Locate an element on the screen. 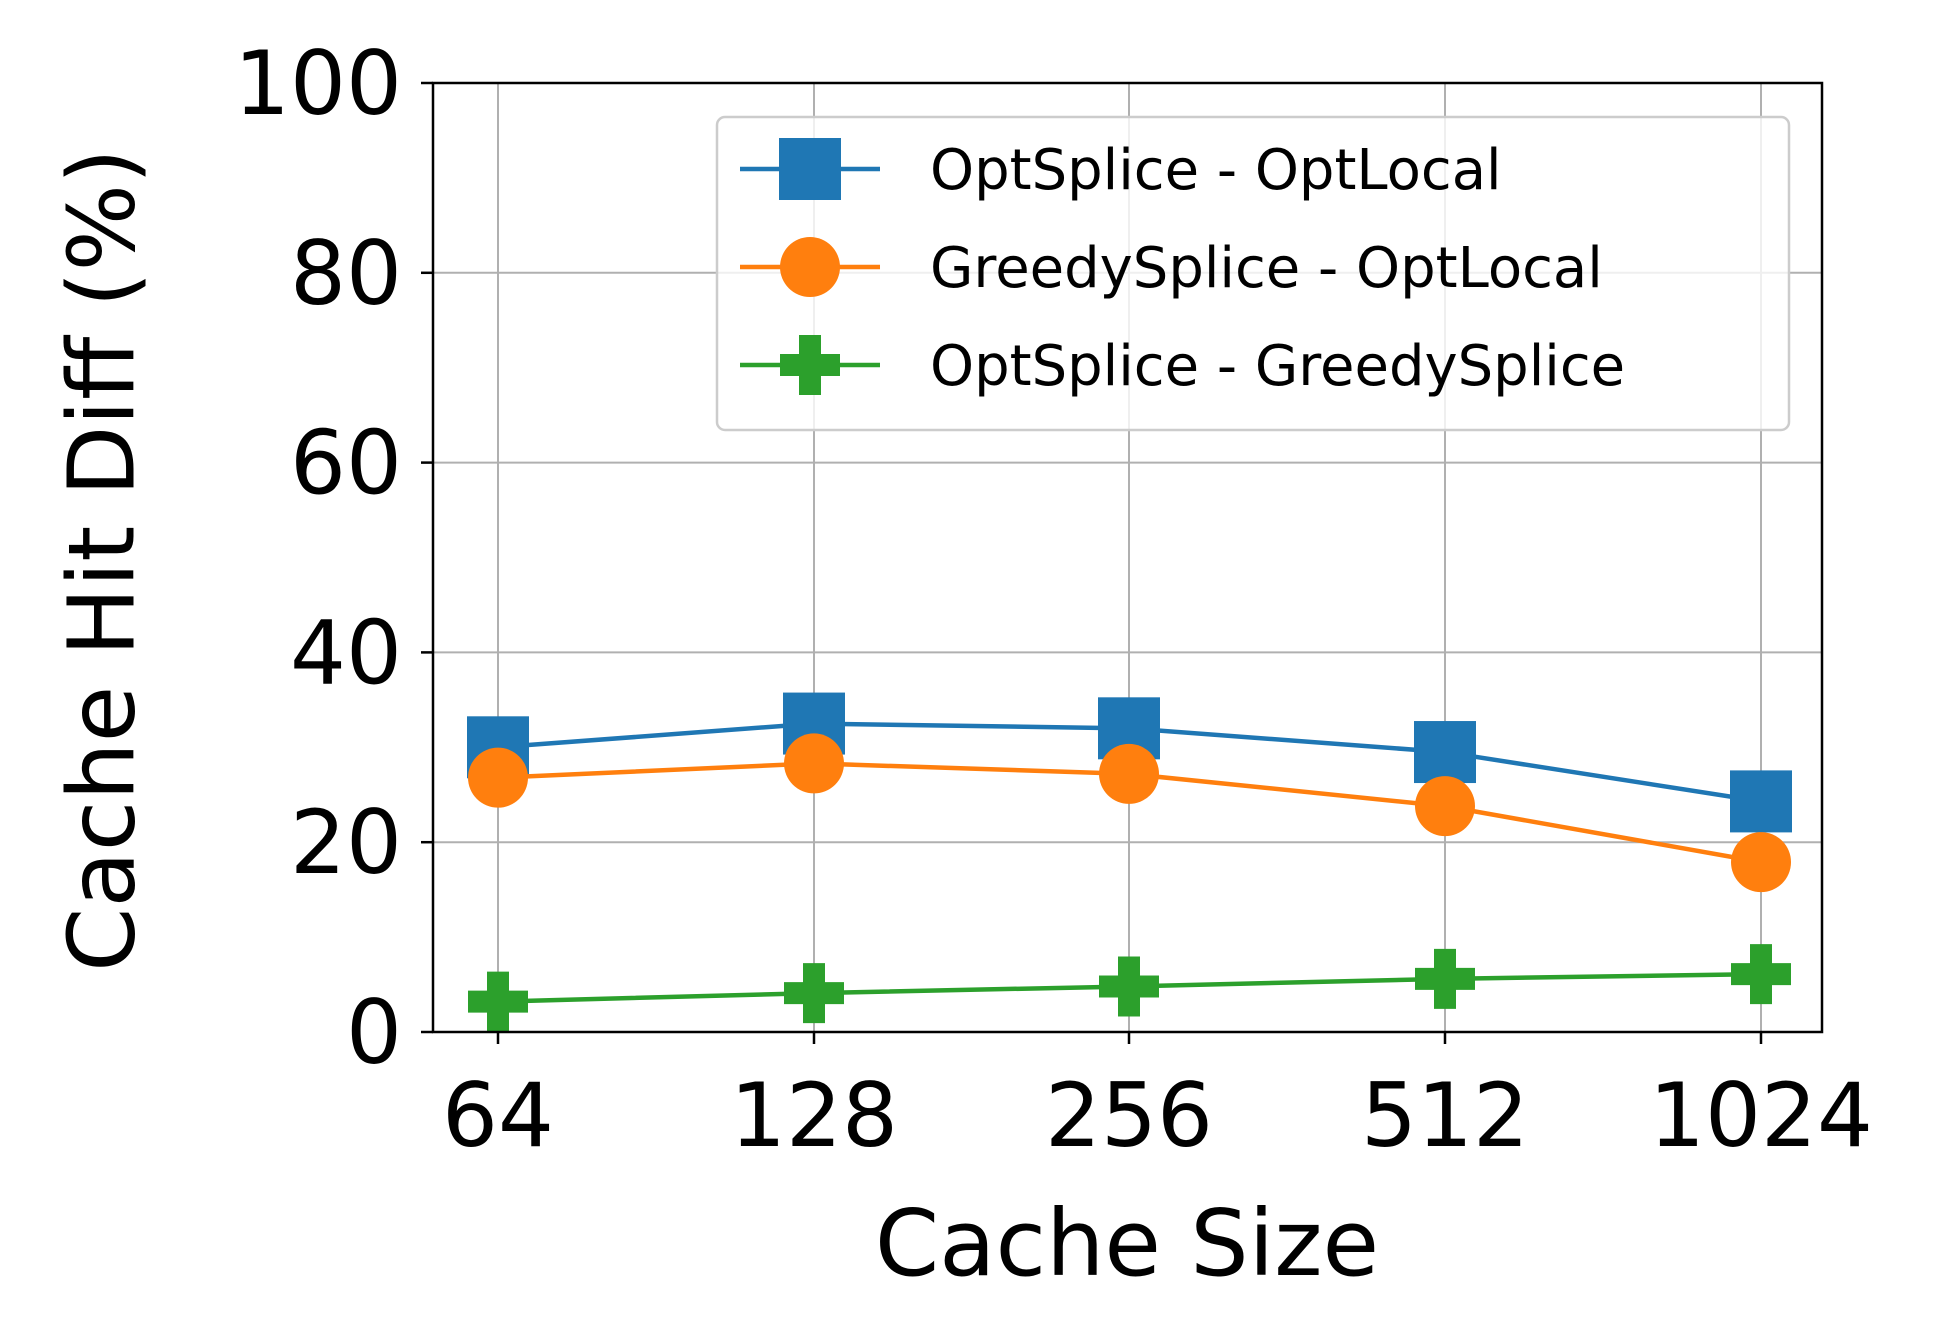 This screenshot has width=1941, height=1320. y-tick-label: 80 is located at coordinates (346, 273).